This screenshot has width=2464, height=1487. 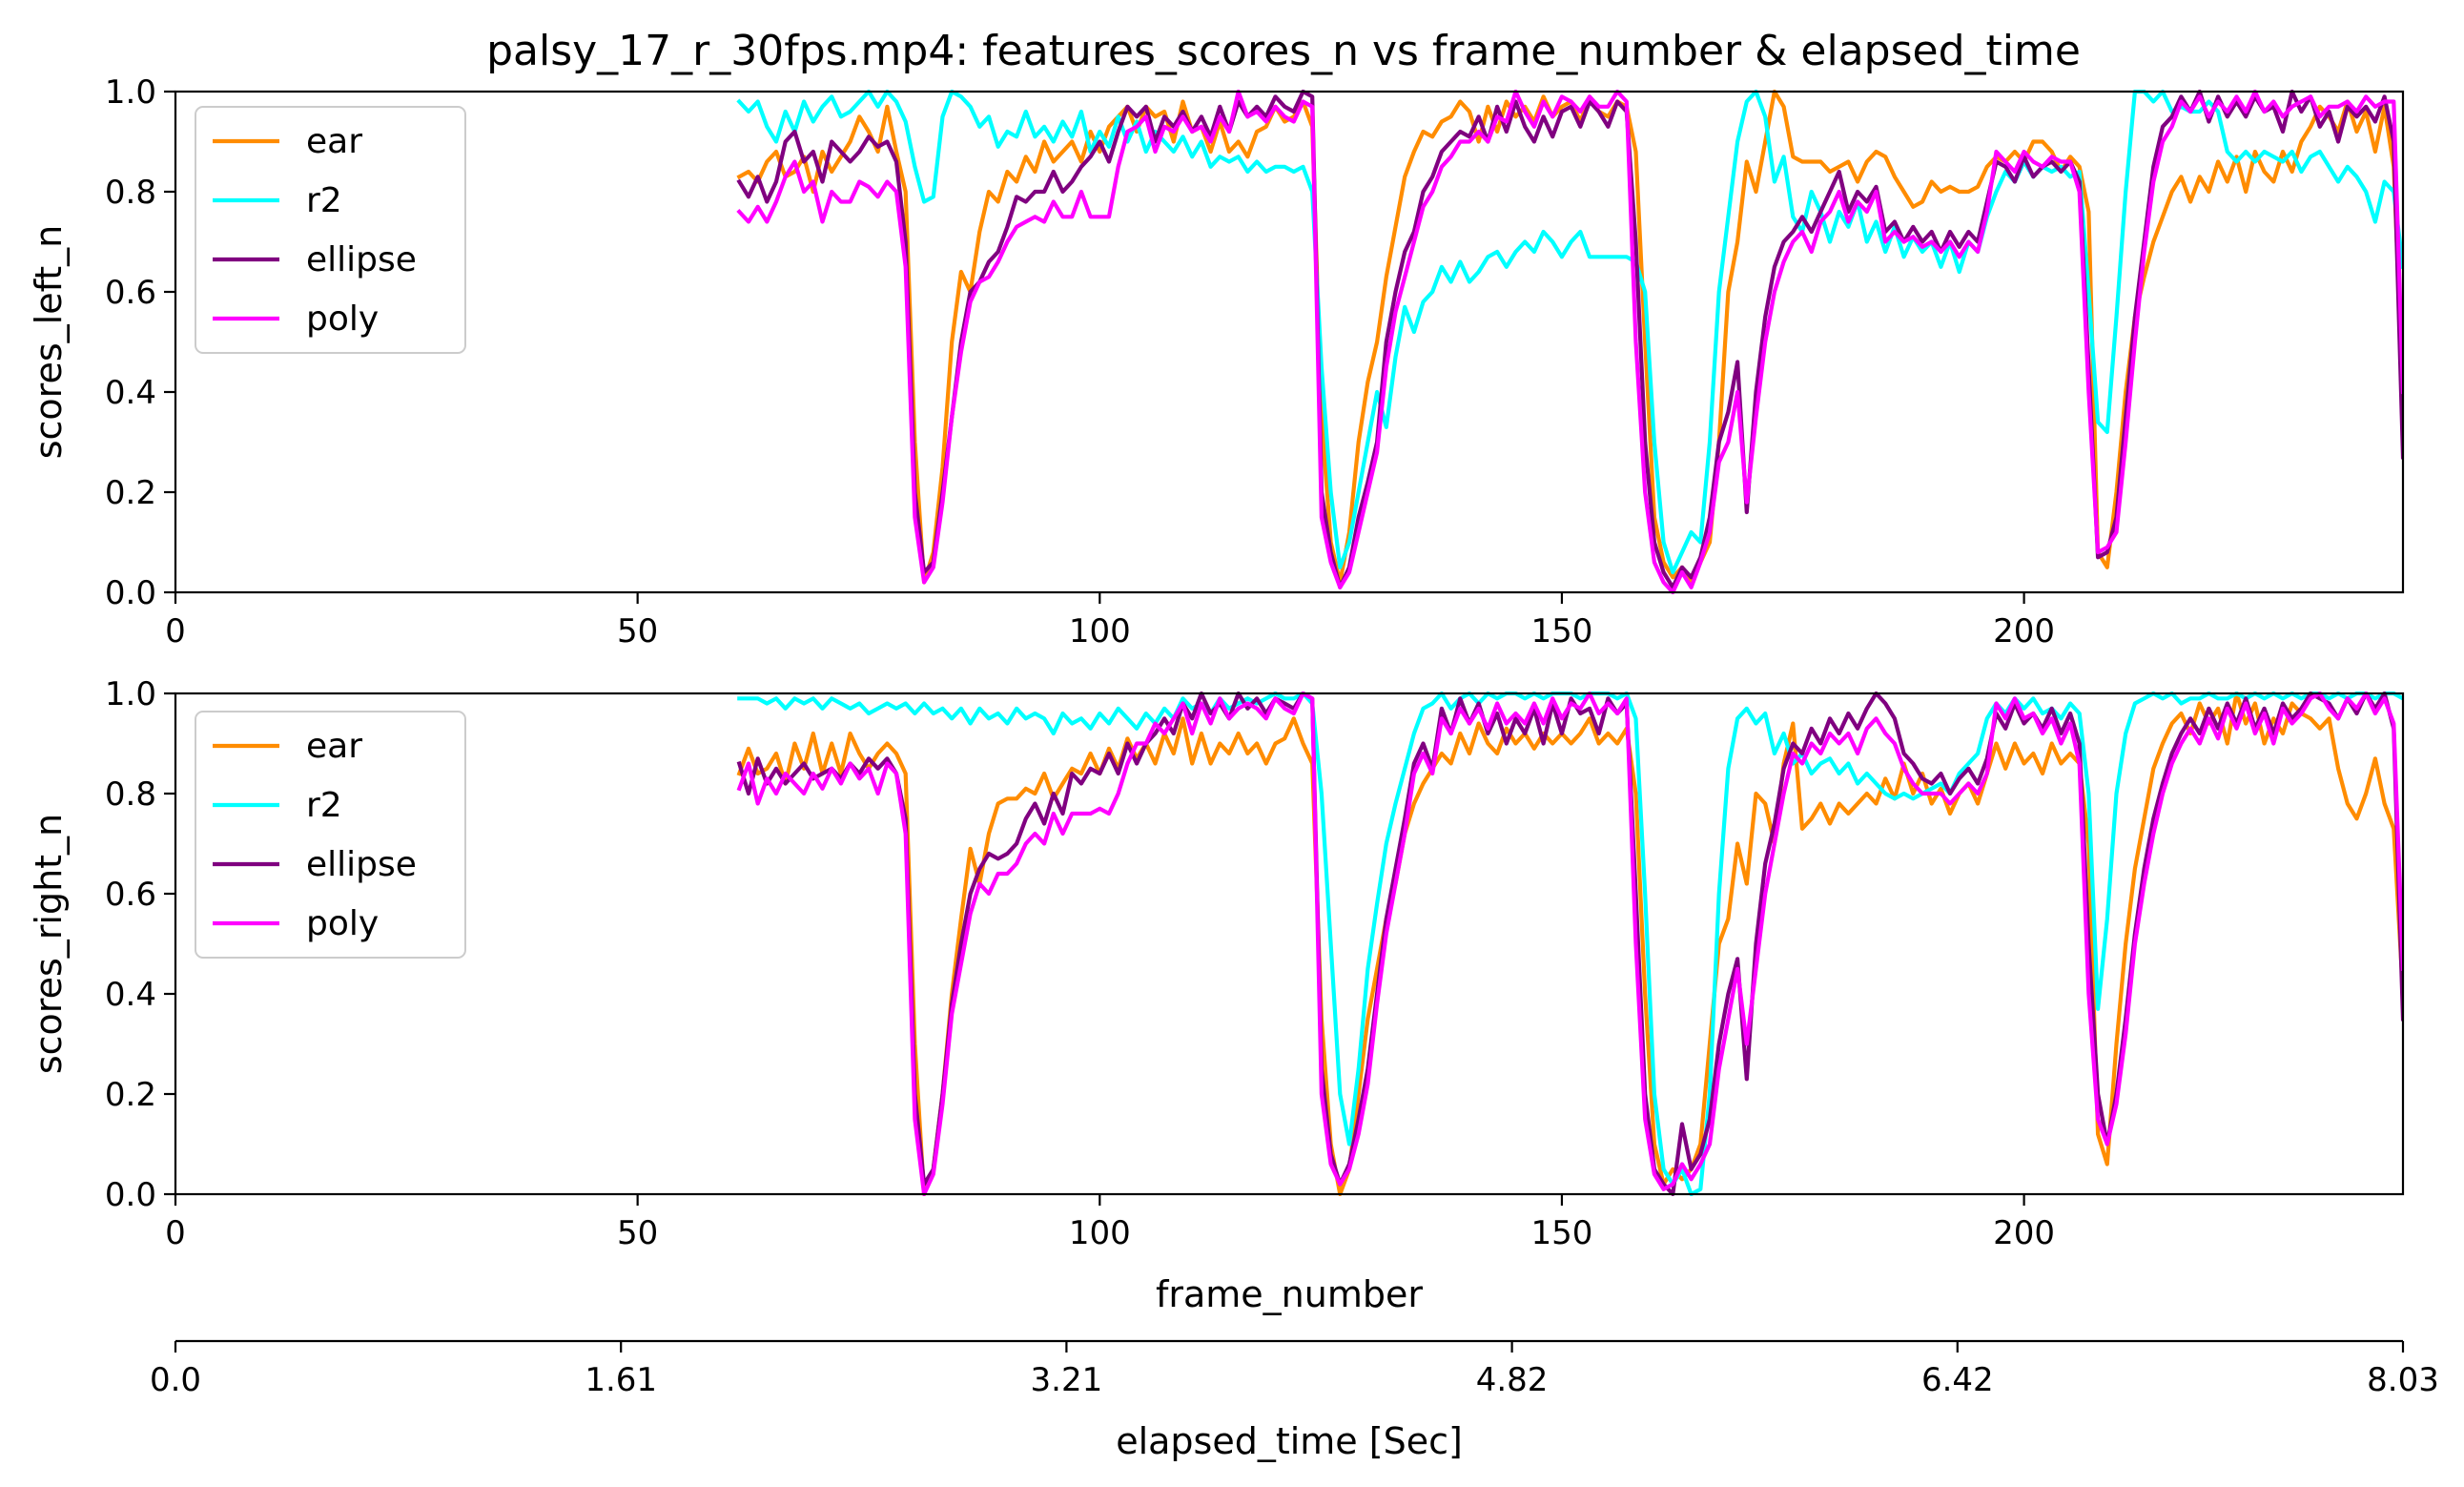 I want to click on y-axis-label-left: scores_left_n, so click(x=49, y=342).